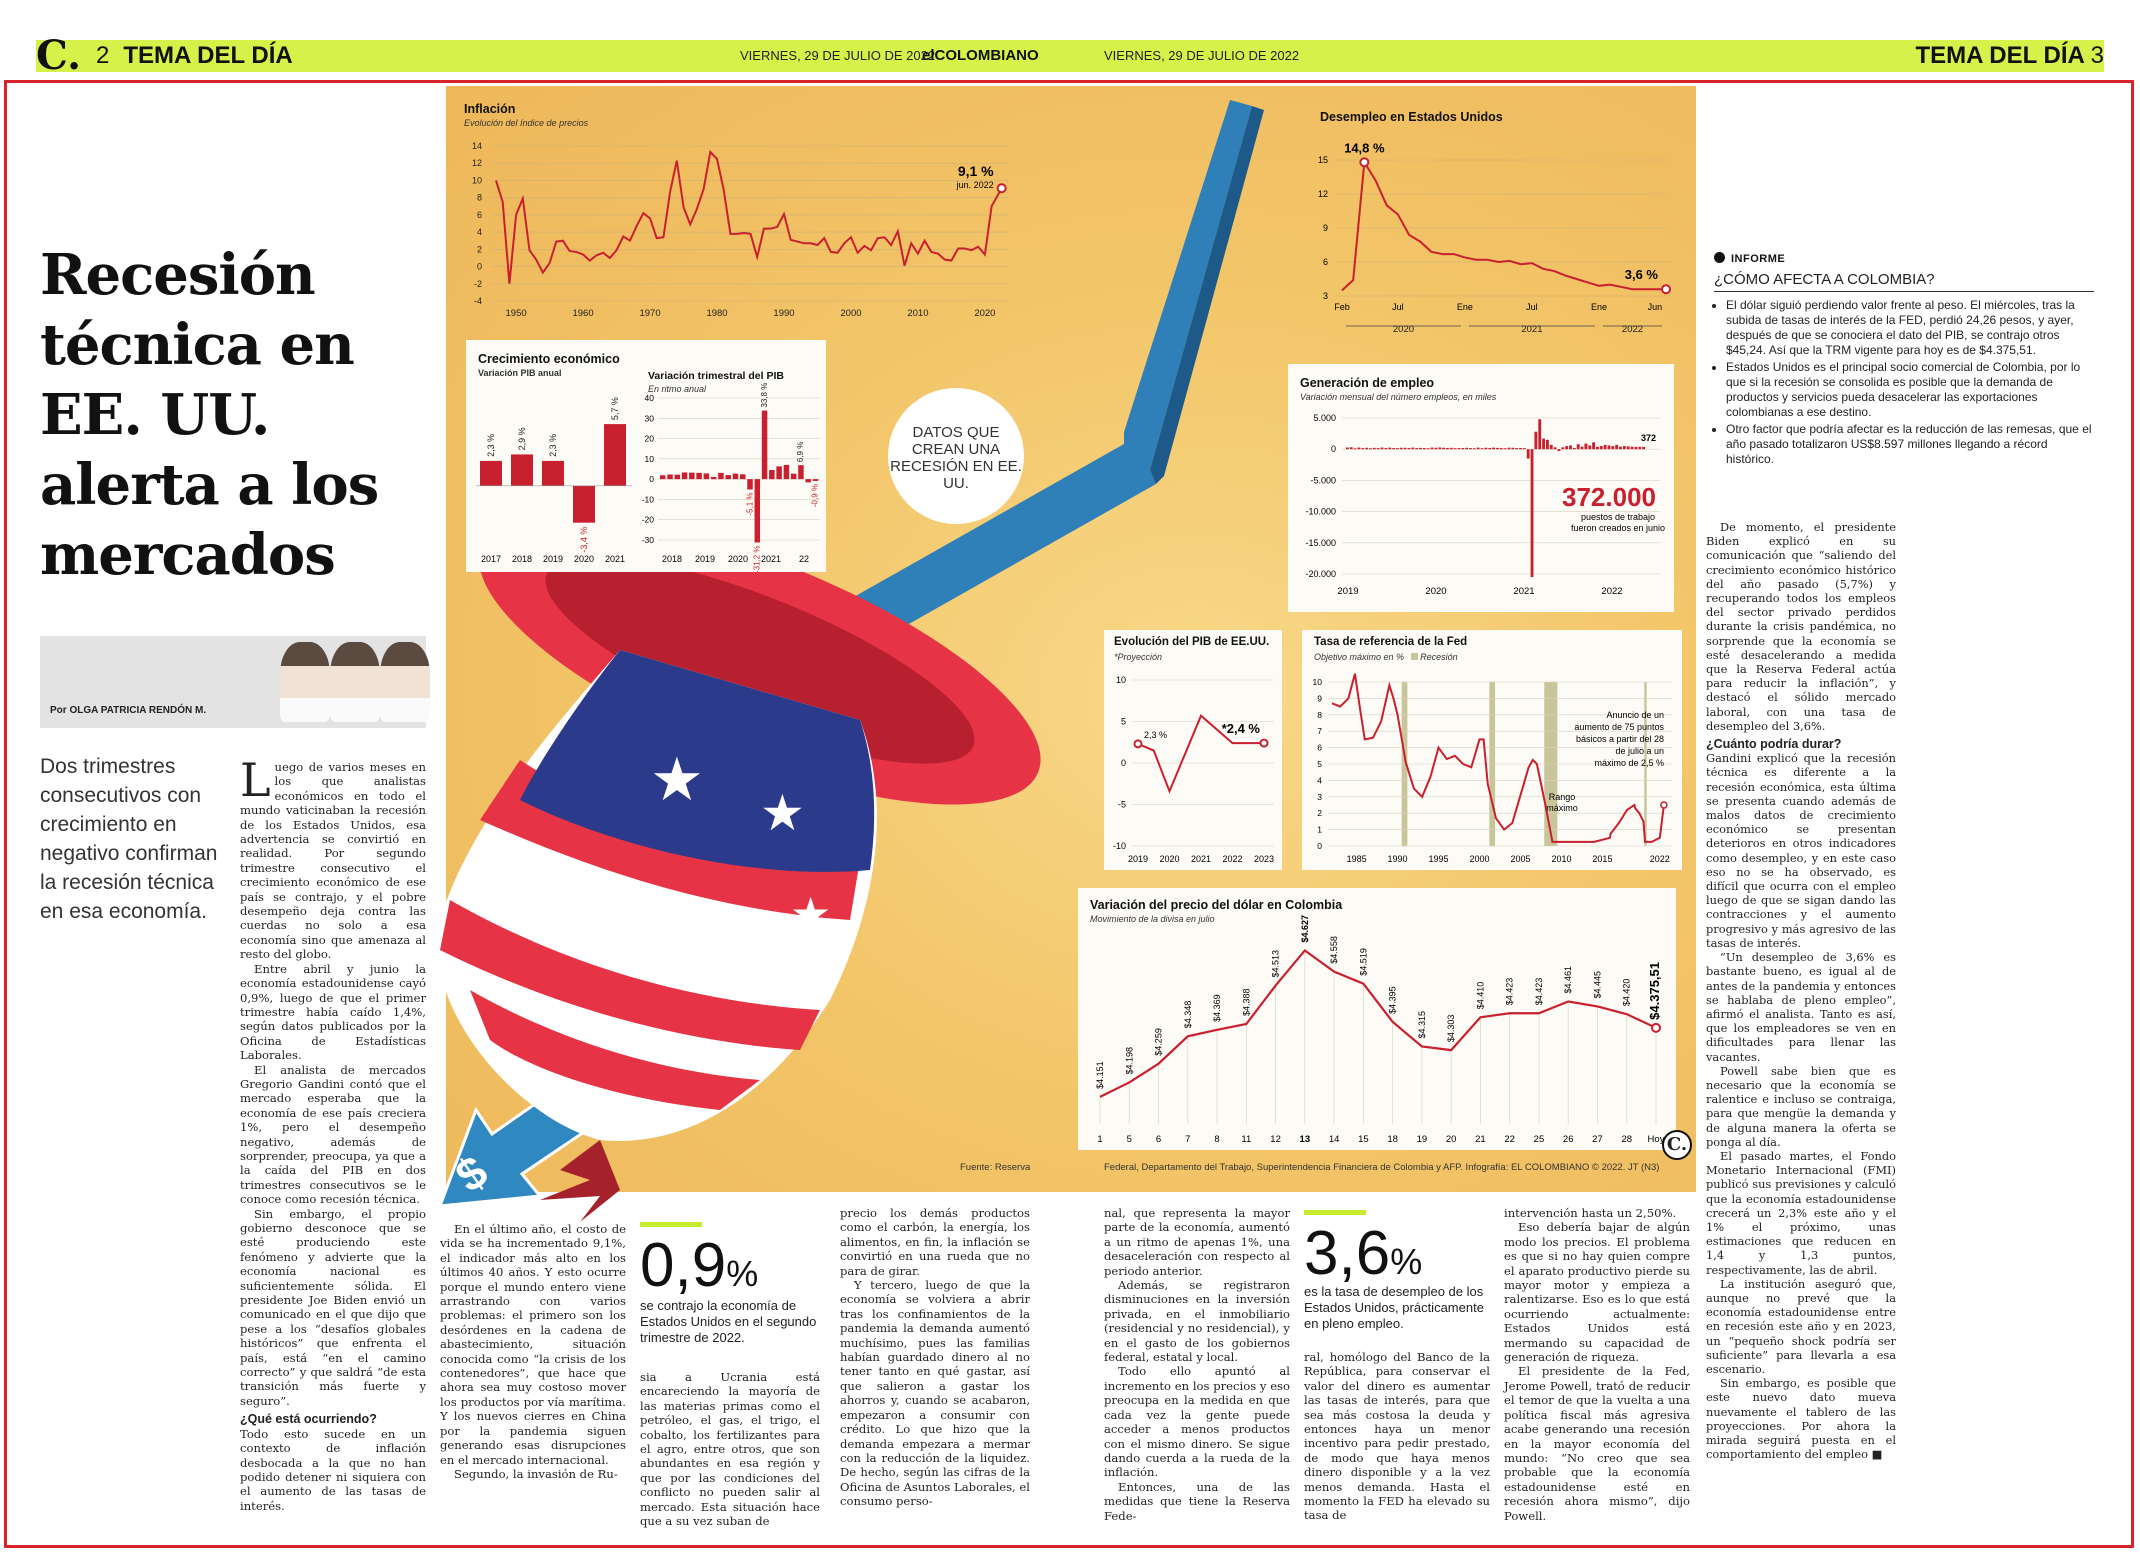 The width and height of the screenshot is (2140, 1552). Describe the element at coordinates (1241, 728) in the screenshot. I see `last-label: *2,4 %` at that location.